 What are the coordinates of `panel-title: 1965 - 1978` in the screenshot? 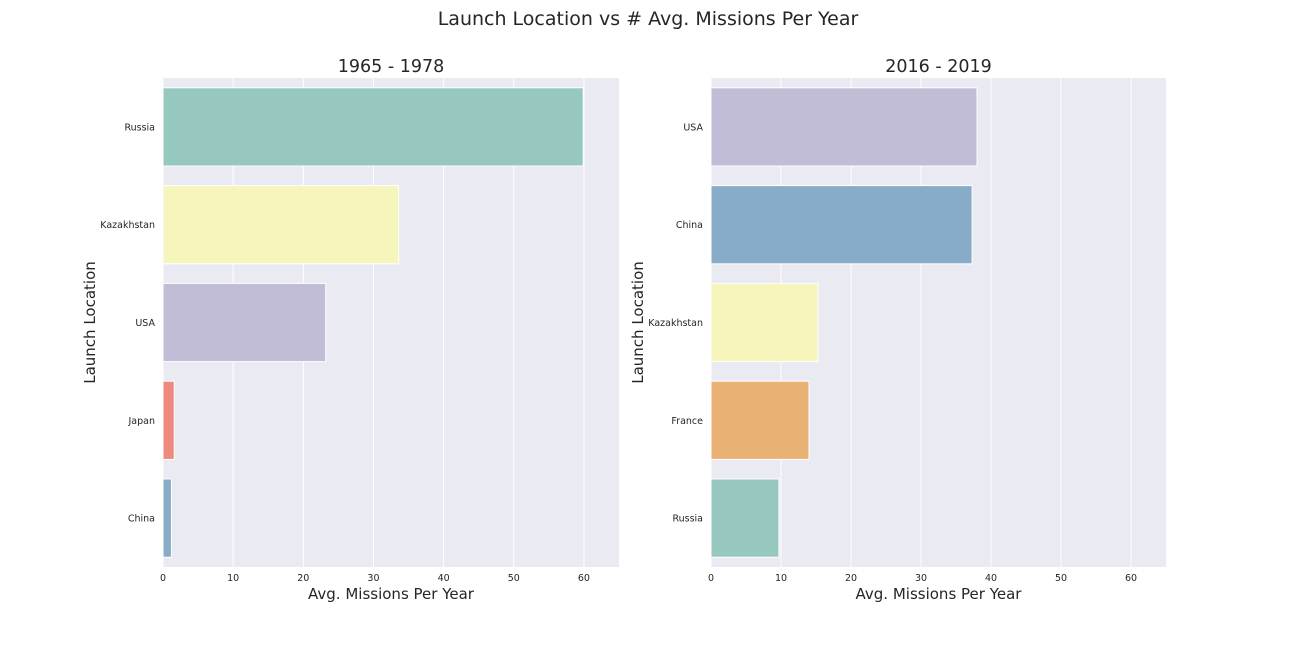 It's located at (391, 67).